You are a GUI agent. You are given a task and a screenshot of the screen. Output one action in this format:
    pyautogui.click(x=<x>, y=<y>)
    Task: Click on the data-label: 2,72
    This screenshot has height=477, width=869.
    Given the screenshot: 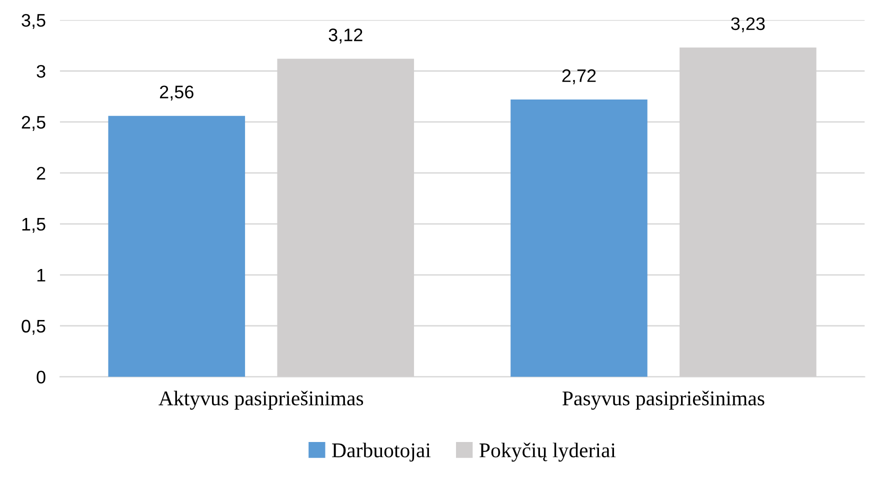 What is the action you would take?
    pyautogui.click(x=579, y=76)
    